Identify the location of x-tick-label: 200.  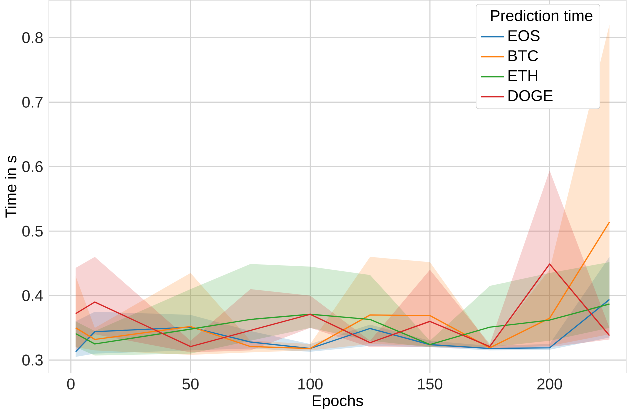
(550, 384).